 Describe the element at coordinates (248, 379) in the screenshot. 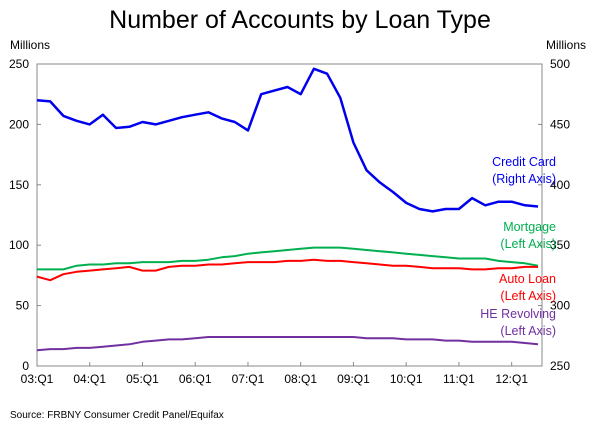

I see `x-tick-label: 07:Q1` at that location.